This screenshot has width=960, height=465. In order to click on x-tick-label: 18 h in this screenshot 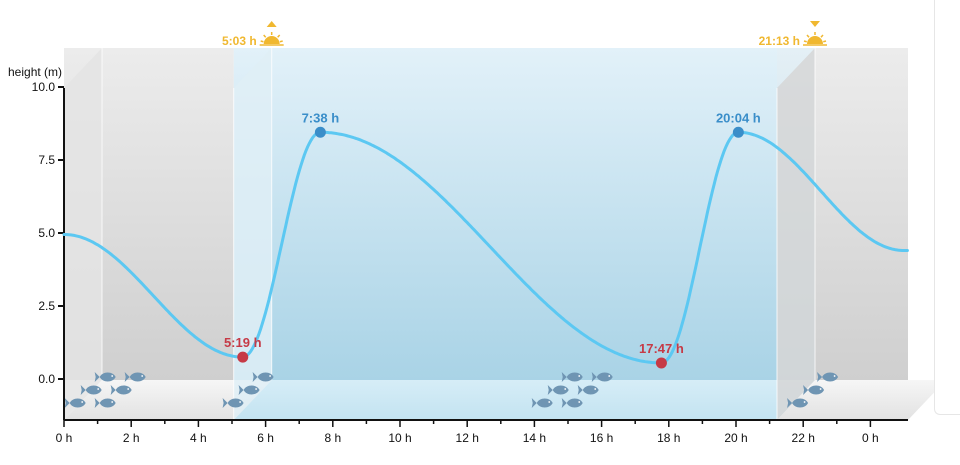, I will do `click(668, 438)`.